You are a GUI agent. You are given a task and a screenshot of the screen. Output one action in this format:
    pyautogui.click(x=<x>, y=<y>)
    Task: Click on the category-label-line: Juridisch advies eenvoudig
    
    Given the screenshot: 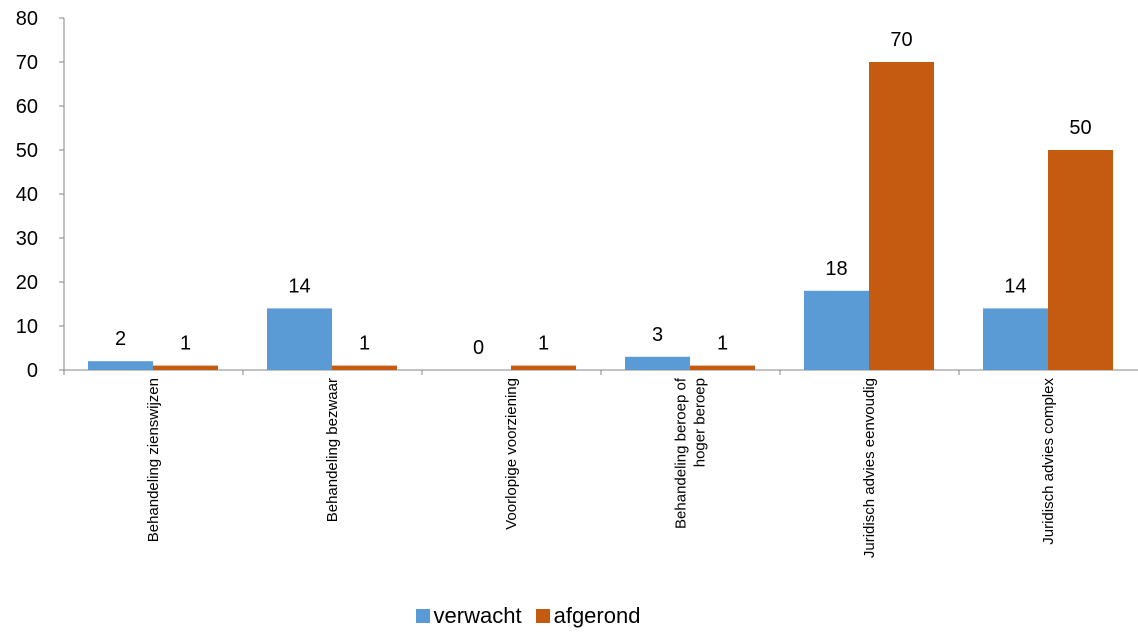 What is the action you would take?
    pyautogui.click(x=869, y=468)
    